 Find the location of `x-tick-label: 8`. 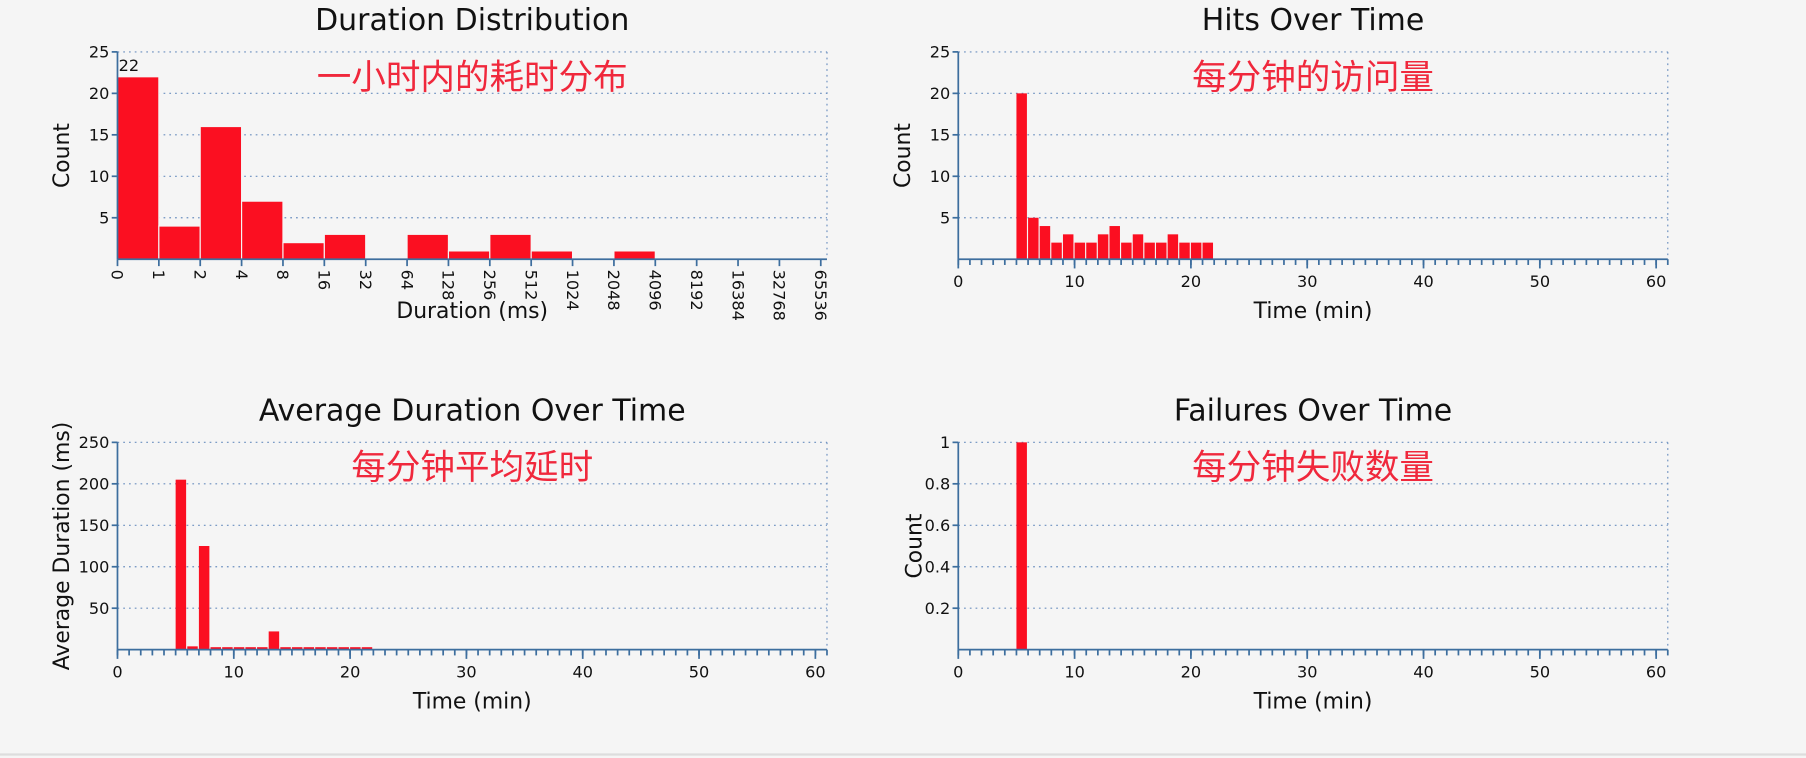

x-tick-label: 8 is located at coordinates (282, 275).